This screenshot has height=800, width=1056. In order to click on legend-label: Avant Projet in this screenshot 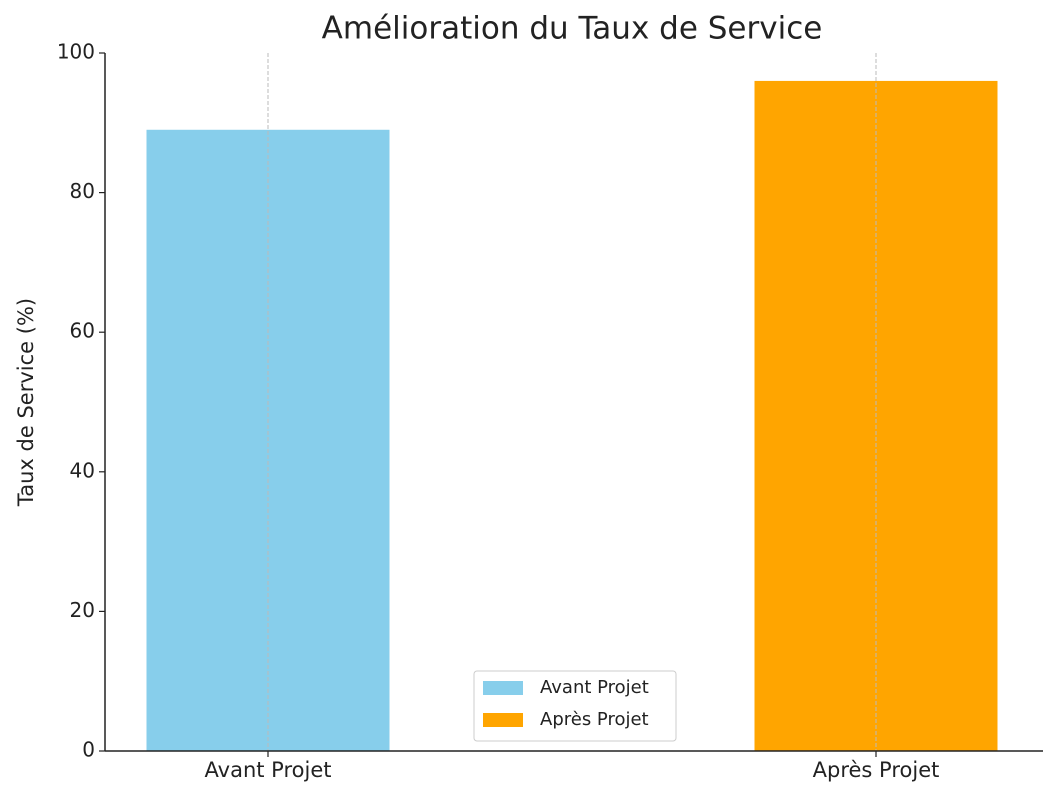, I will do `click(594, 687)`.